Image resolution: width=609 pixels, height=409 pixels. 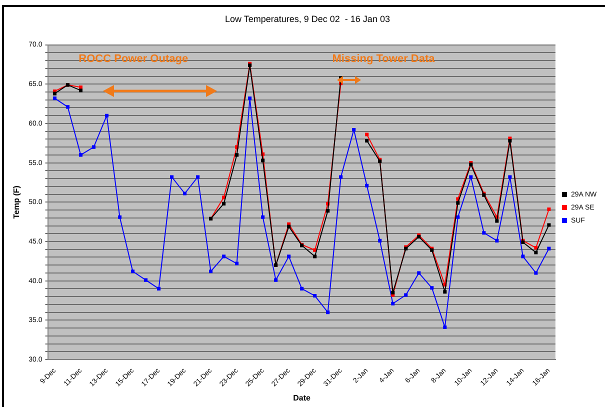 What do you see at coordinates (17, 202) in the screenshot?
I see `y-axis-title: Temp (F)` at bounding box center [17, 202].